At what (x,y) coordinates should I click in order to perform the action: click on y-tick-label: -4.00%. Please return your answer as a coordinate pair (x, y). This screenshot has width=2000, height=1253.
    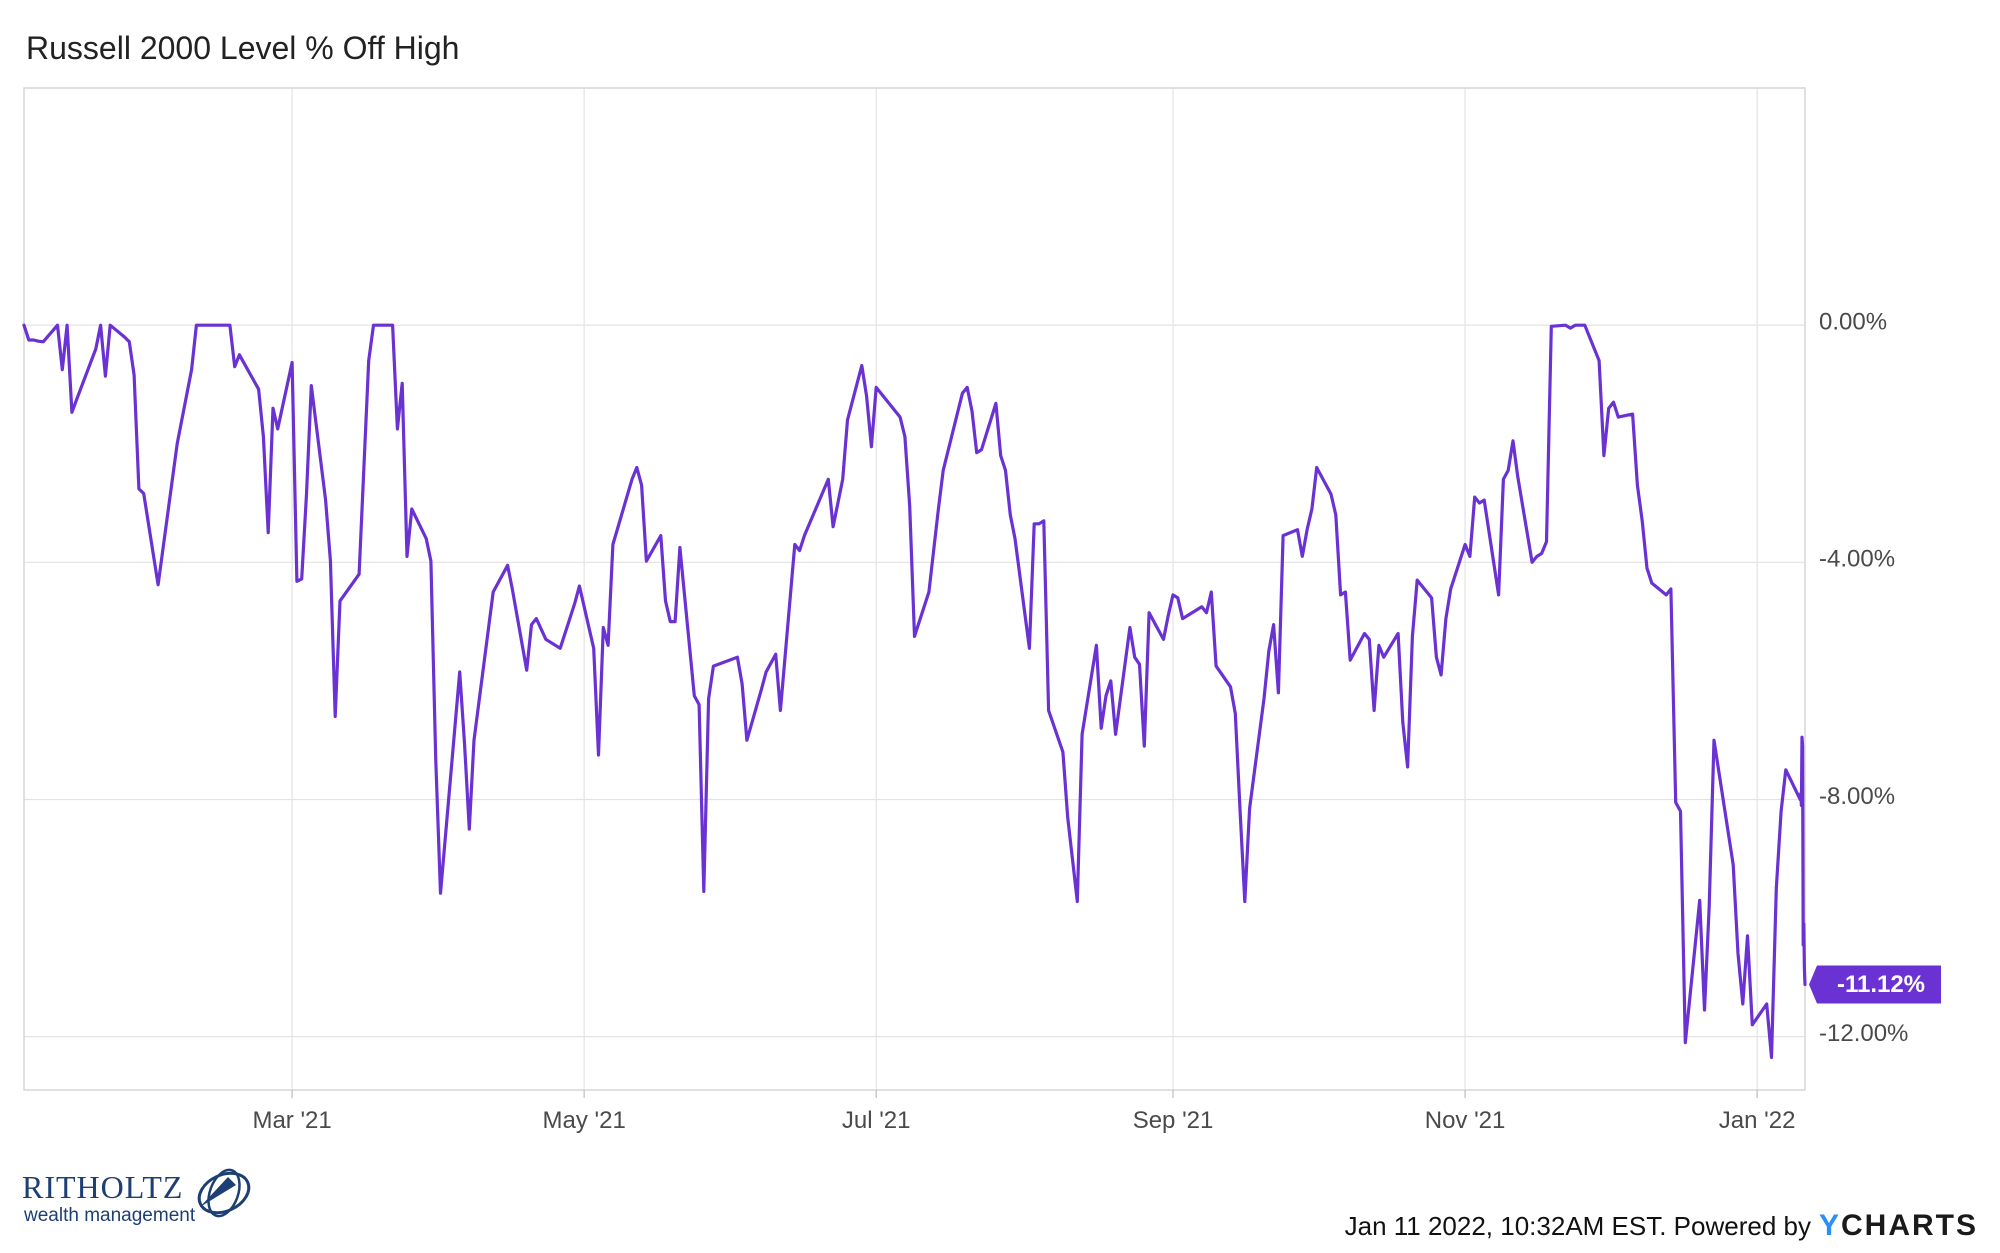
    Looking at the image, I should click on (1857, 559).